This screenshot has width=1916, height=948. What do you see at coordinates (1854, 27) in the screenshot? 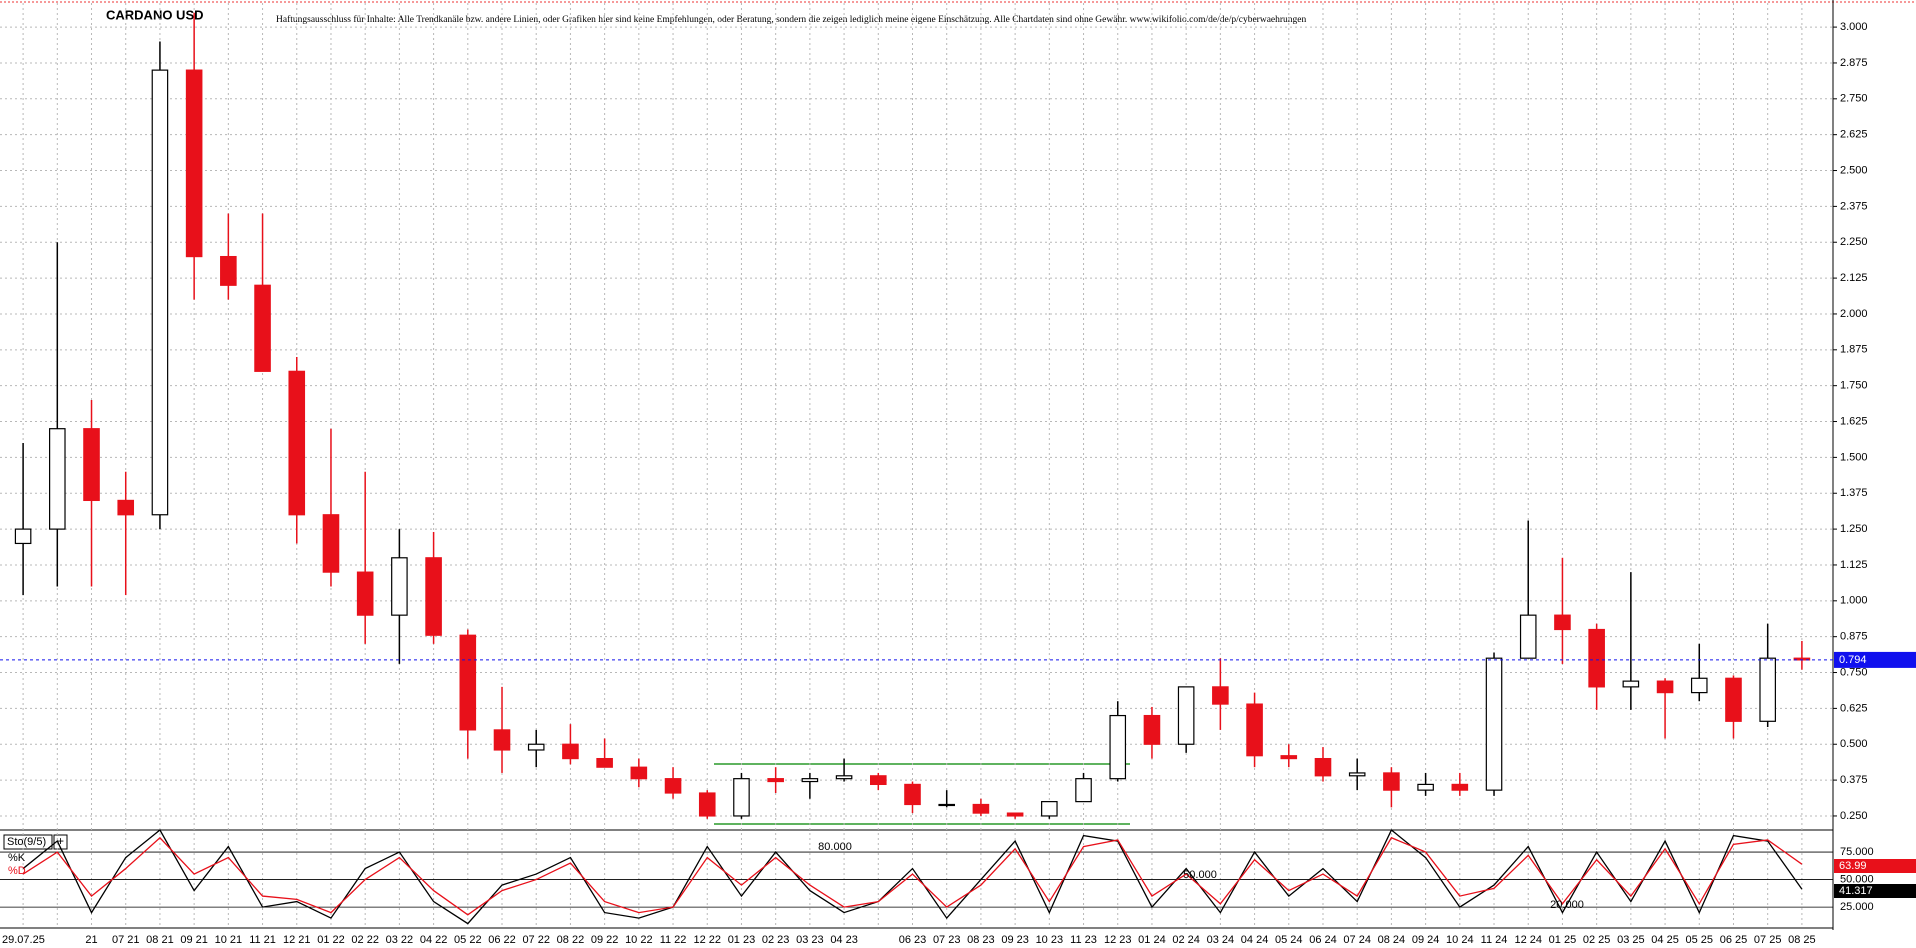
I see `y-tick-label: 3.000` at bounding box center [1854, 27].